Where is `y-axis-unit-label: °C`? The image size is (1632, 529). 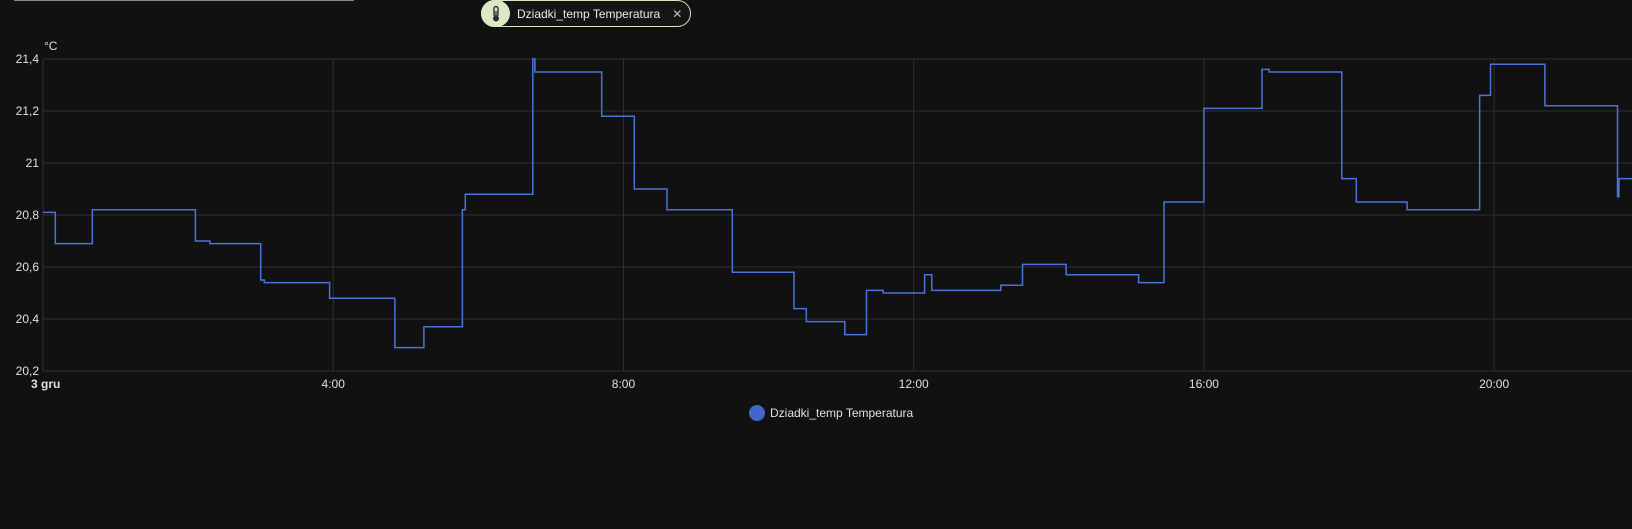 y-axis-unit-label: °C is located at coordinates (51, 46).